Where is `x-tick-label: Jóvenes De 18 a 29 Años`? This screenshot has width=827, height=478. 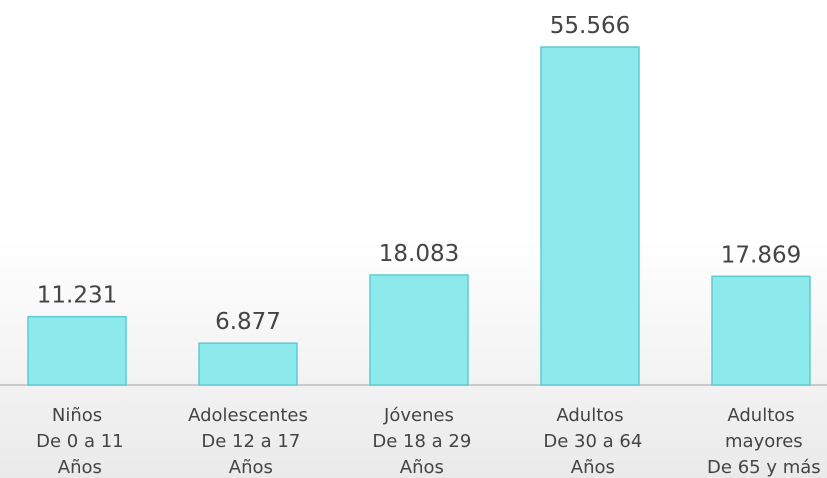
x-tick-label: Jóvenes De 18 a 29 Años is located at coordinates (419, 441).